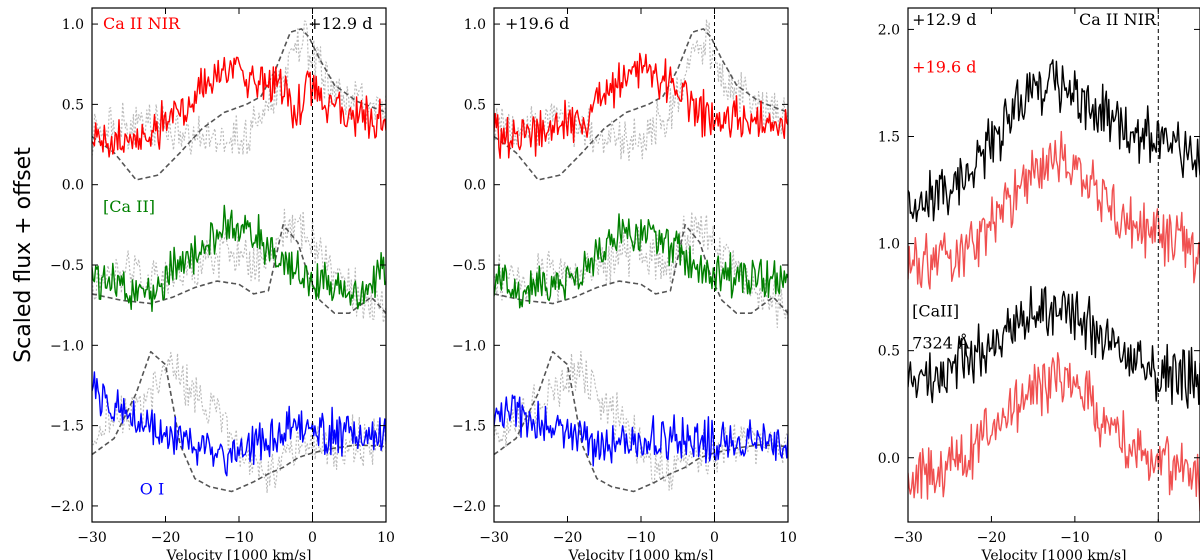 The width and height of the screenshot is (1200, 560). I want to click on annotation-o-i: O I, so click(152, 489).